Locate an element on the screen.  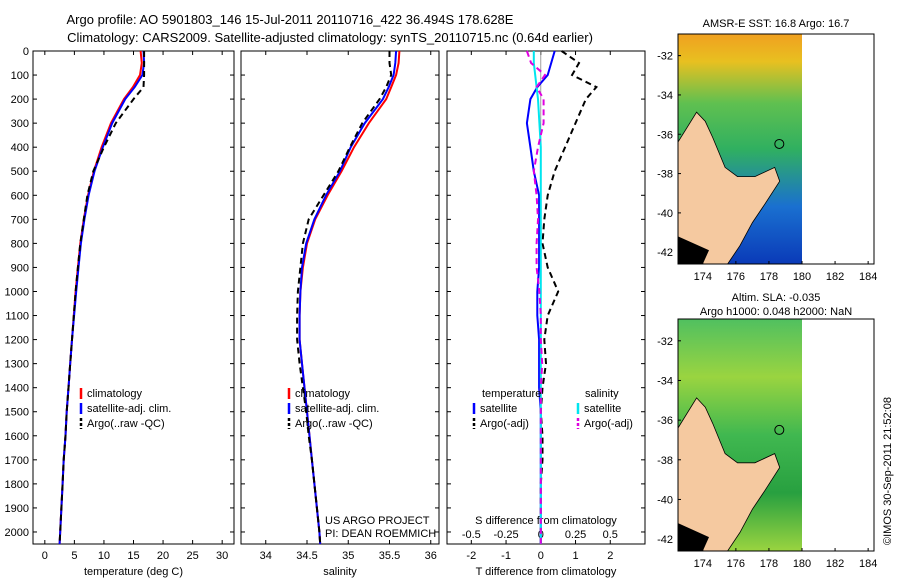
ytick-label: 1600 is located at coordinates (17, 437).